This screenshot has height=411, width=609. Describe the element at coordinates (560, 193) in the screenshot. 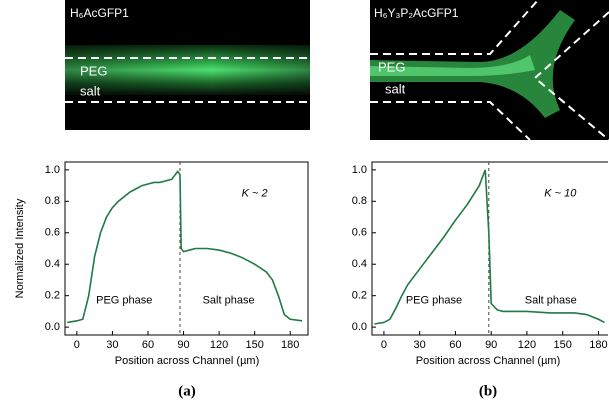

I see `annotation: K ~ 10` at that location.